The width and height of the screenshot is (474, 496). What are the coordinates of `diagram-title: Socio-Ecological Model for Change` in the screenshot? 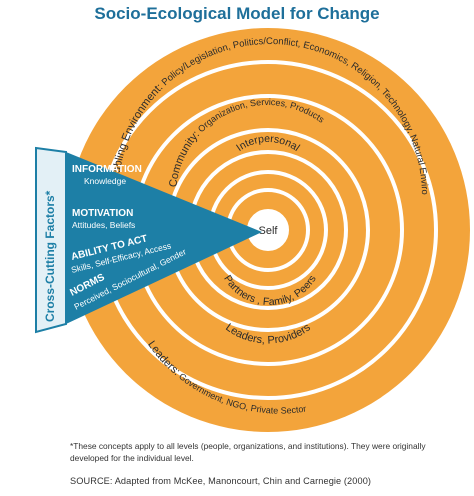 It's located at (237, 13).